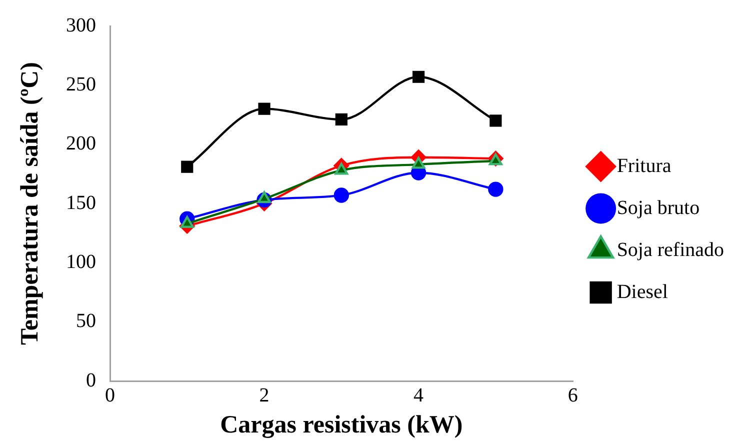  I want to click on y-tick-label: 150, so click(81, 203).